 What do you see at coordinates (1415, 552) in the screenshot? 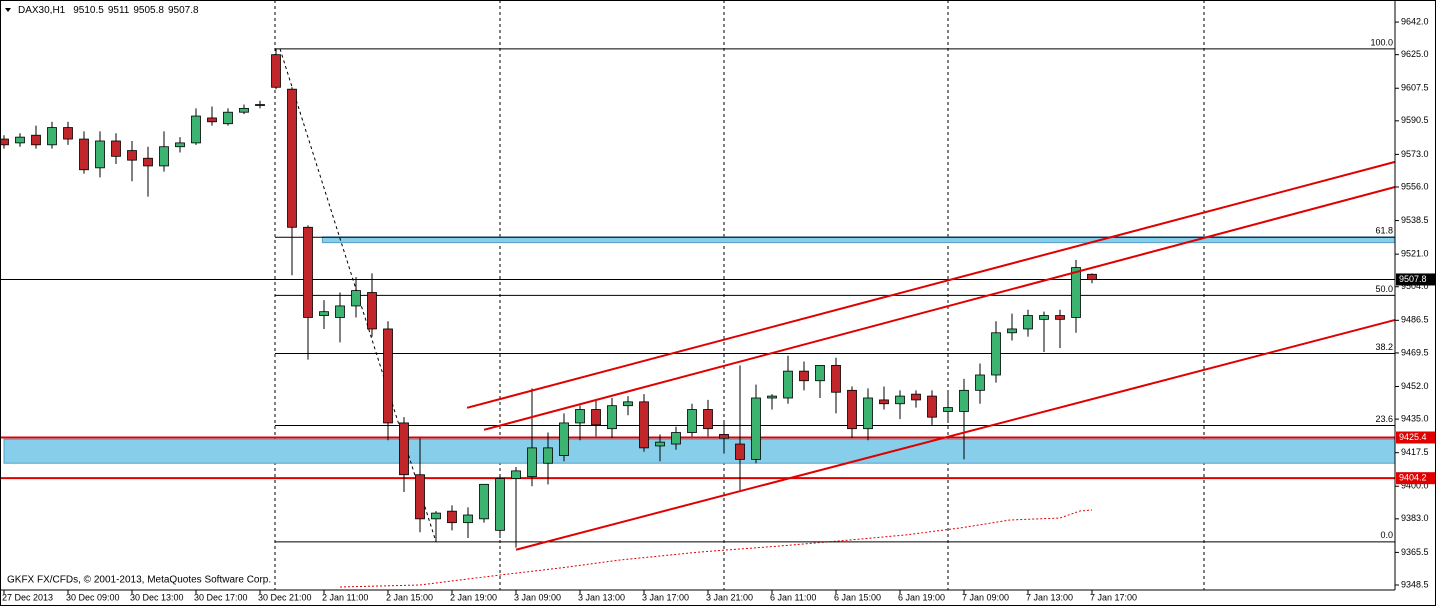
I see `y-tick-label: 9365.5` at bounding box center [1415, 552].